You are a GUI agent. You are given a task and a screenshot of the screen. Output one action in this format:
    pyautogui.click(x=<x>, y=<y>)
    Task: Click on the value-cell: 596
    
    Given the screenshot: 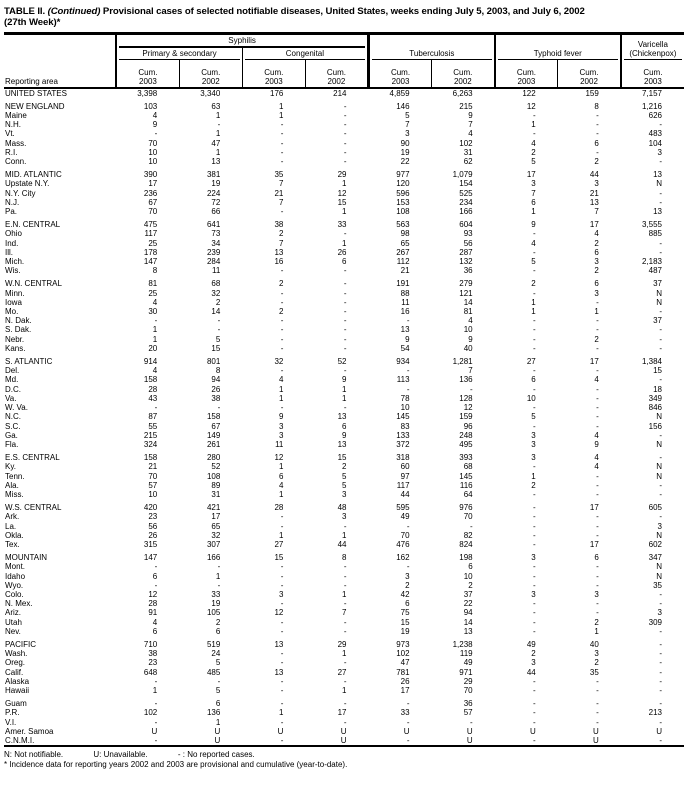 What is the action you would take?
    pyautogui.click(x=403, y=193)
    